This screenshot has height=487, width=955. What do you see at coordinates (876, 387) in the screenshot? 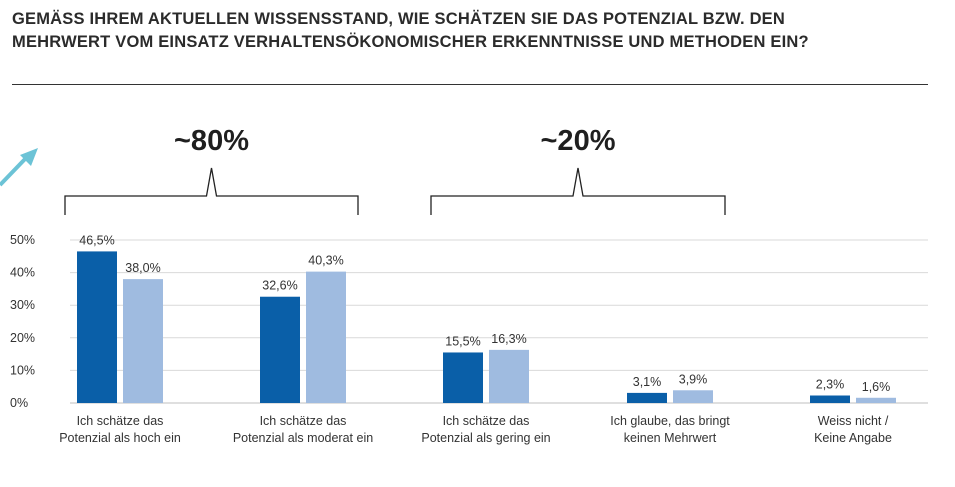
I see `data-label: 1,6%` at bounding box center [876, 387].